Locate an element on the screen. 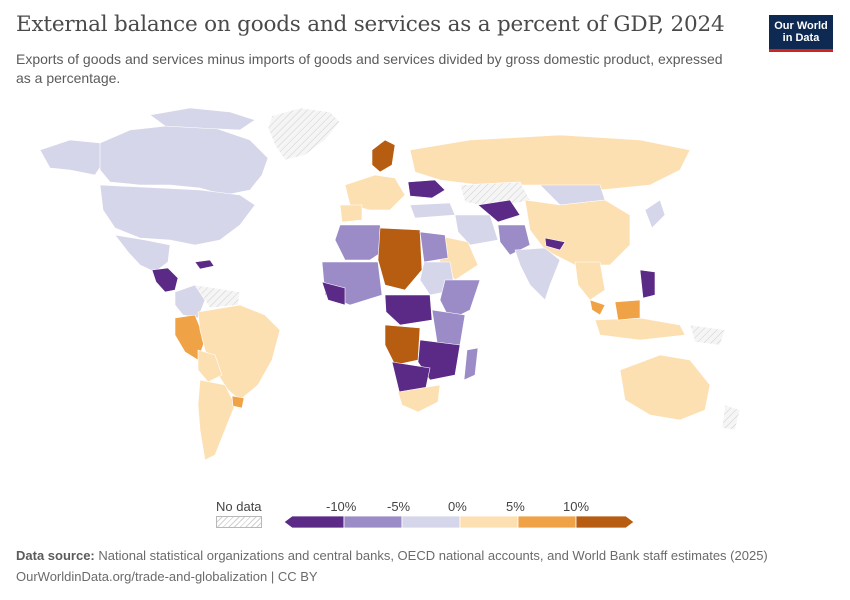 The image size is (850, 600). logo-line-1: Our World is located at coordinates (801, 26).